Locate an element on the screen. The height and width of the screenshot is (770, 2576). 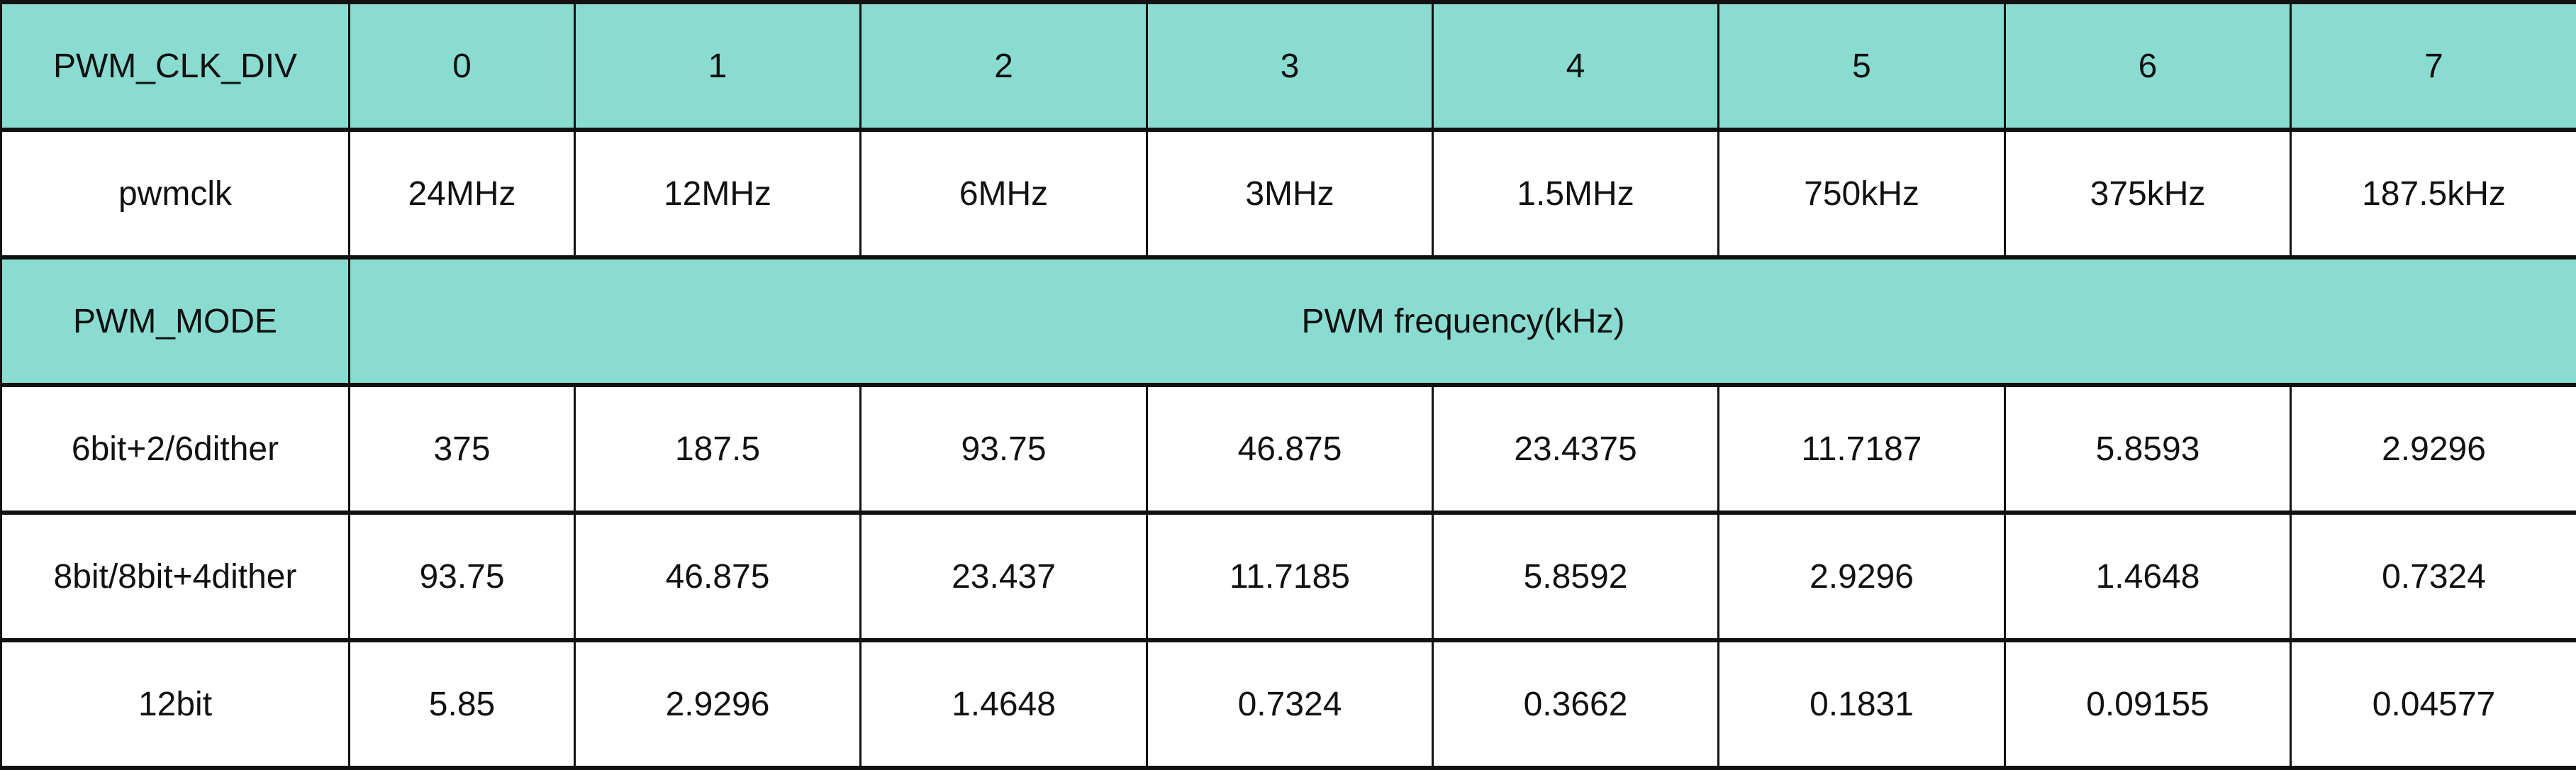
table-cell: 1.5MHz is located at coordinates (1576, 193).